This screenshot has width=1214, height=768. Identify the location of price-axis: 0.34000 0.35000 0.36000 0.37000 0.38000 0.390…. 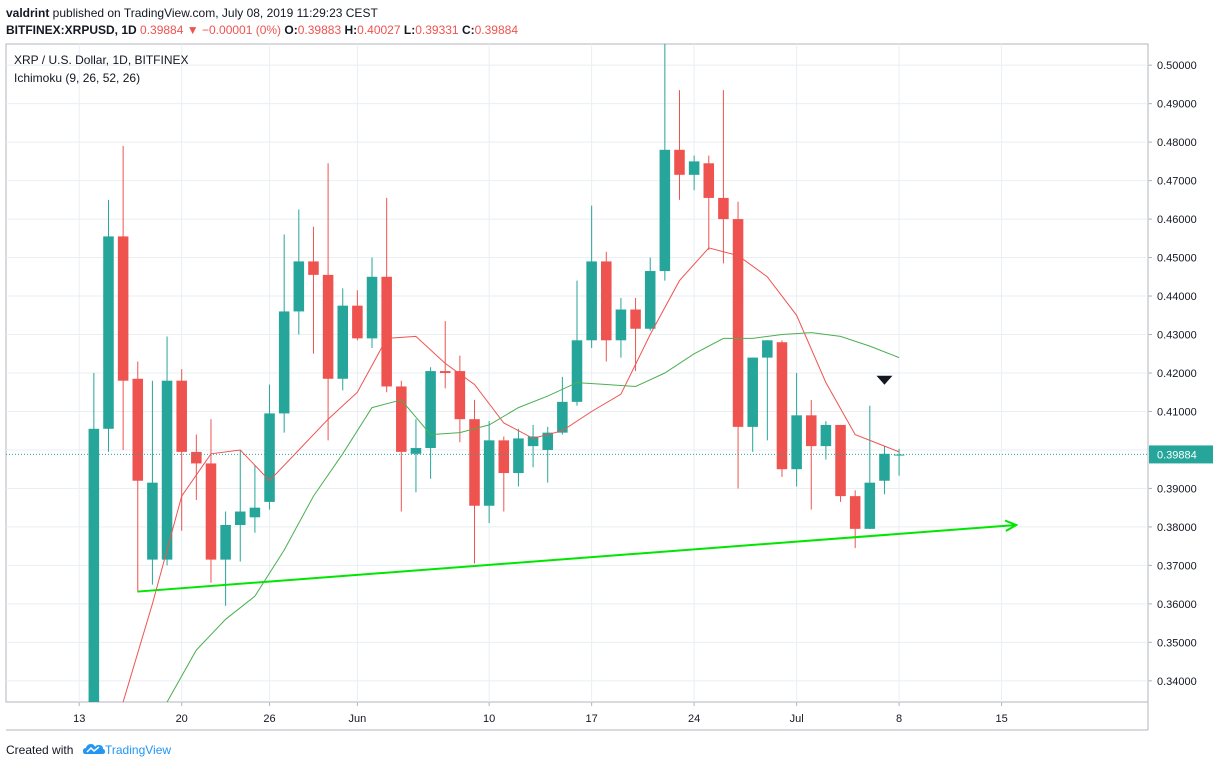
(1172, 374).